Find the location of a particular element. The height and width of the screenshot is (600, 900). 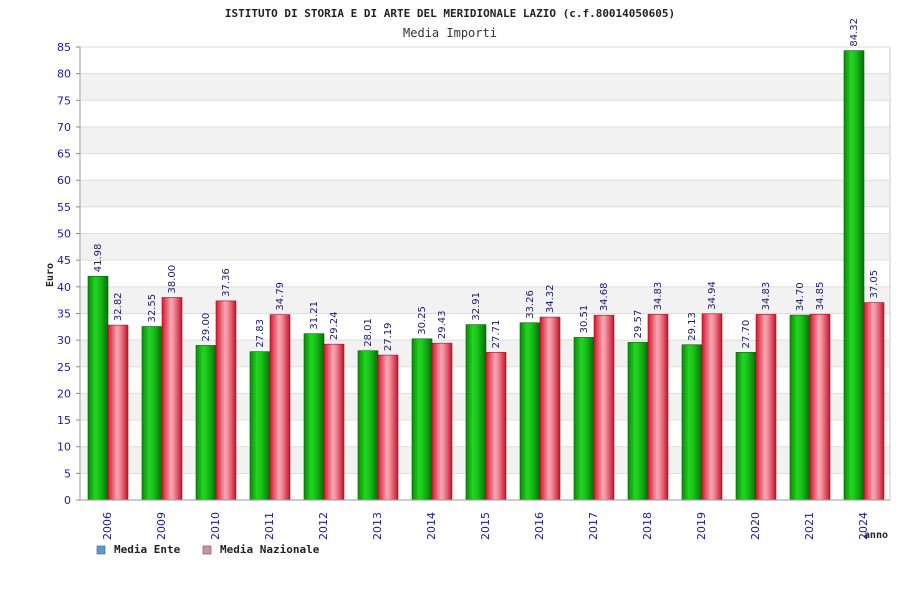

bar-media-ente-2011 is located at coordinates (260, 426).